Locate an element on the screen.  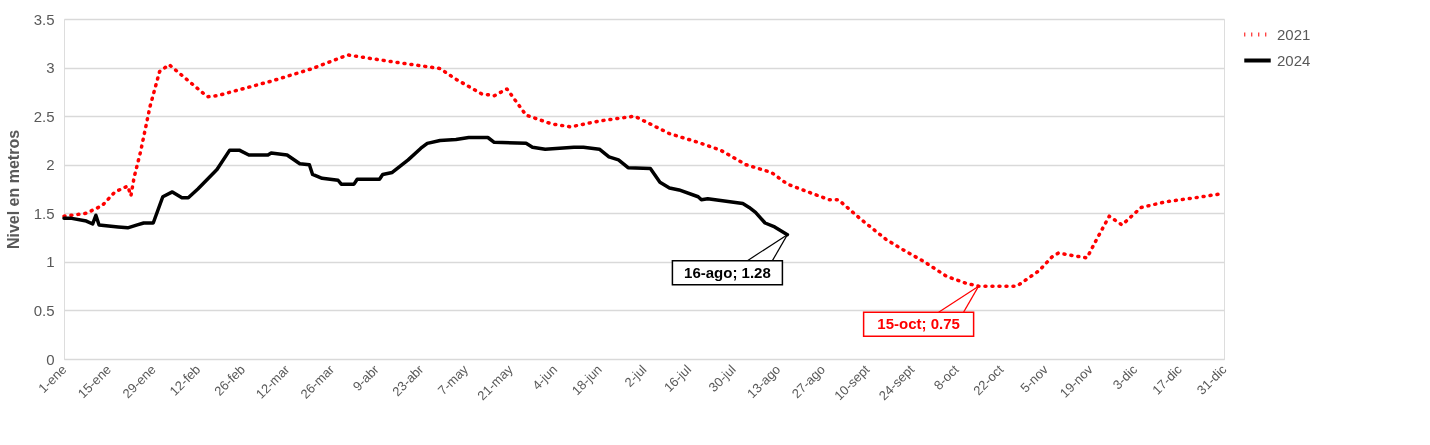
x-tick-label: 2-jul is located at coordinates (635, 375).